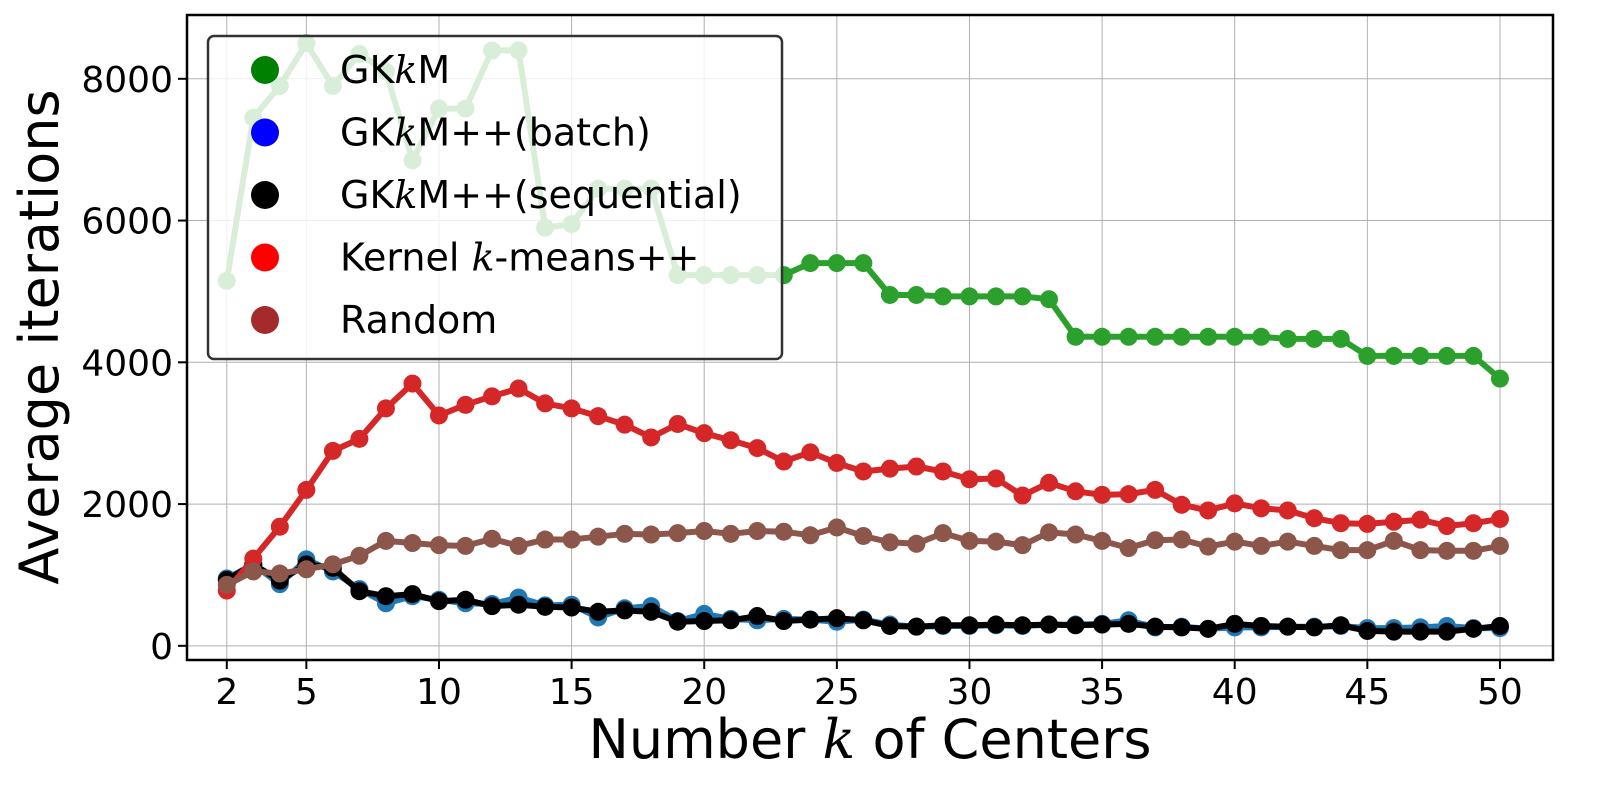  What do you see at coordinates (704, 692) in the screenshot?
I see `x-tick-label: 20` at bounding box center [704, 692].